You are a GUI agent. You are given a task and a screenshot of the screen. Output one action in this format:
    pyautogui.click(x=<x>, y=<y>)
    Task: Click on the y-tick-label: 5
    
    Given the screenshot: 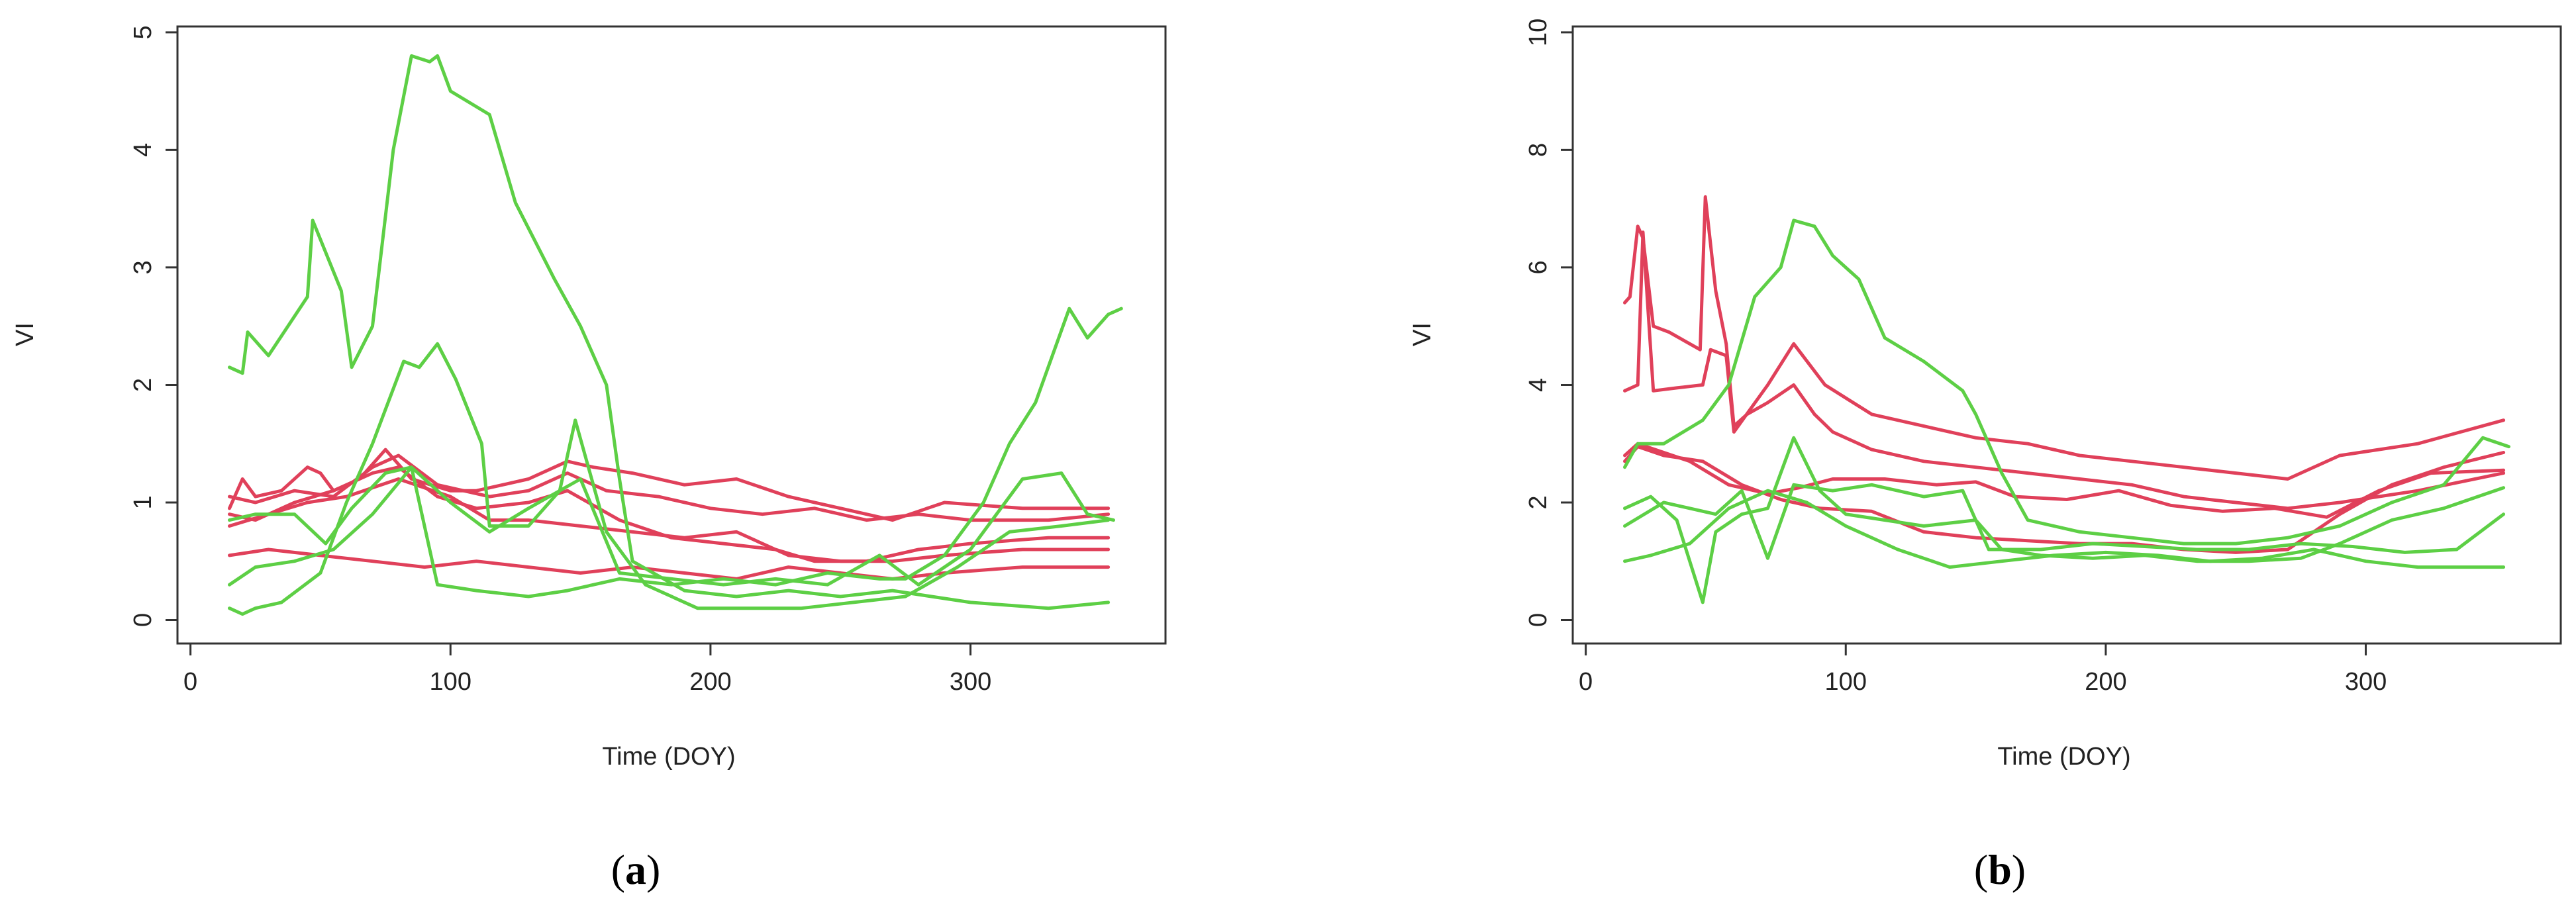 What is the action you would take?
    pyautogui.click(x=143, y=32)
    